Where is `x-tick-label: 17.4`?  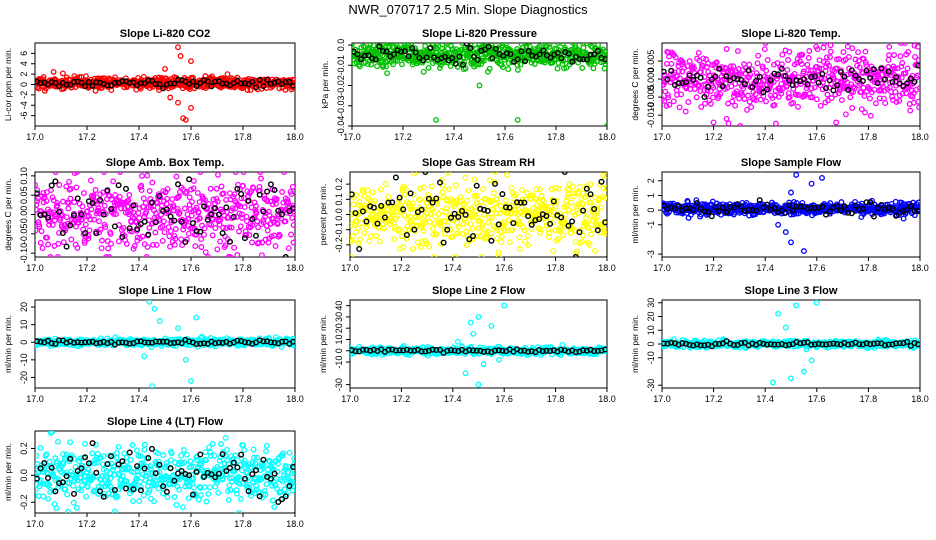 x-tick-label: 17.4 is located at coordinates (453, 399).